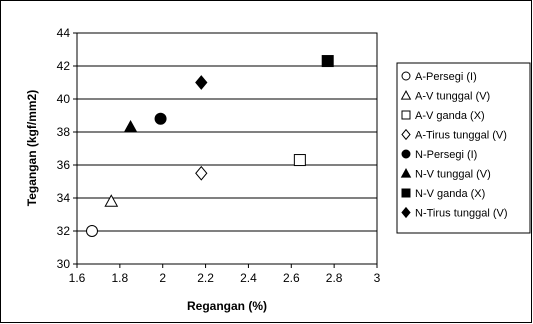 The image size is (533, 324). Describe the element at coordinates (291, 278) in the screenshot. I see `x-tick-label: 2.6` at that location.